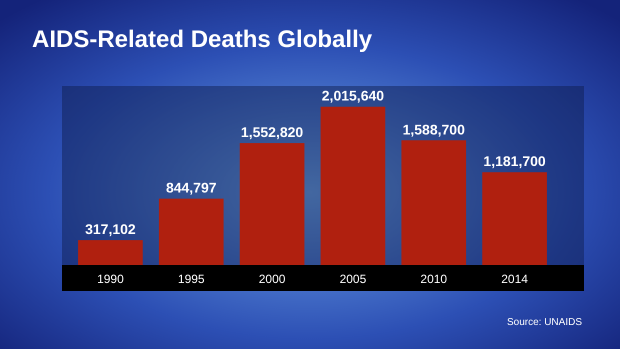 This screenshot has height=349, width=620. I want to click on x-tick-label: 2014, so click(514, 279).